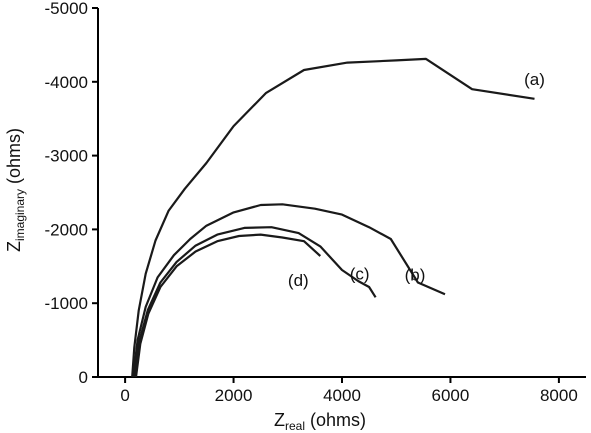 Image resolution: width=591 pixels, height=433 pixels. I want to click on x-axis-title-rest: (ohms), so click(335, 420).